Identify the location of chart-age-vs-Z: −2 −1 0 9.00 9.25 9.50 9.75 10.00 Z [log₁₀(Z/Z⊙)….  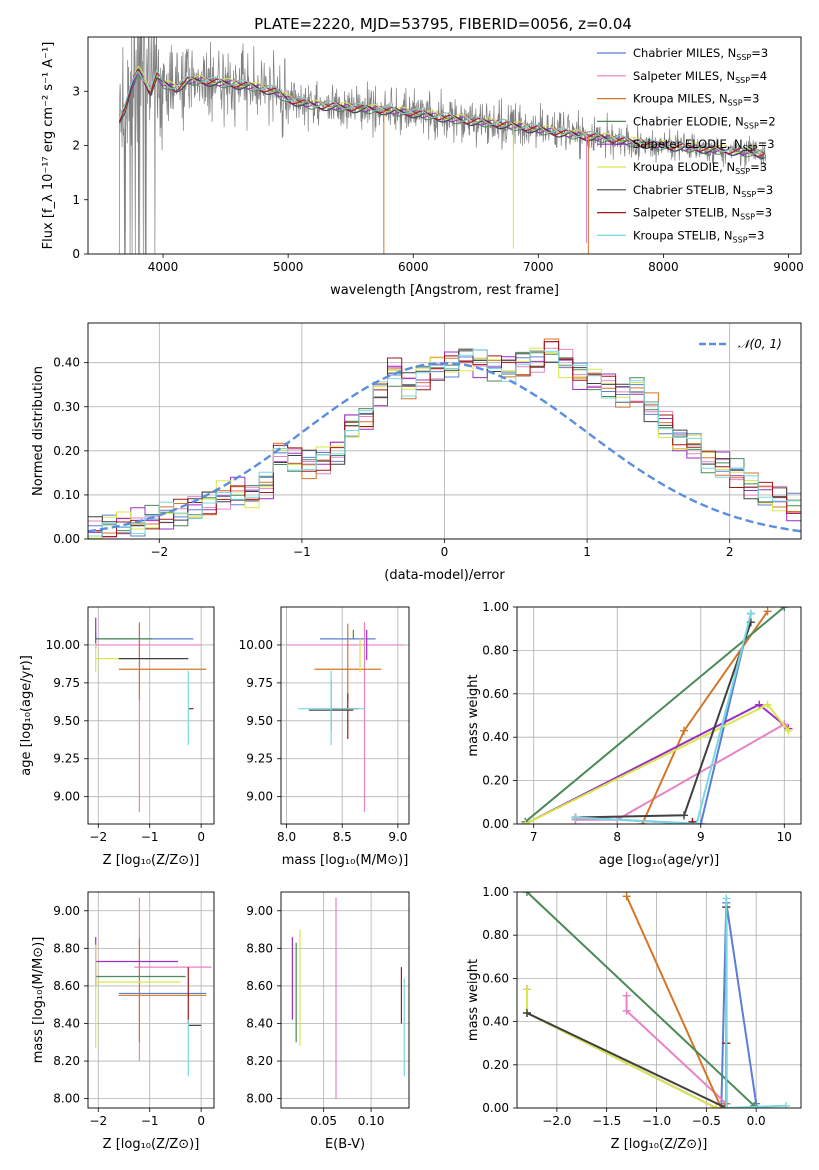
(117, 737).